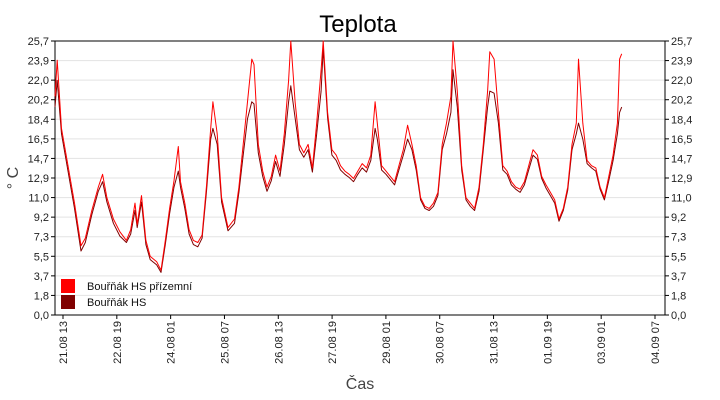 The height and width of the screenshot is (400, 720). I want to click on x-tick-label: 31.08 13, so click(495, 342).